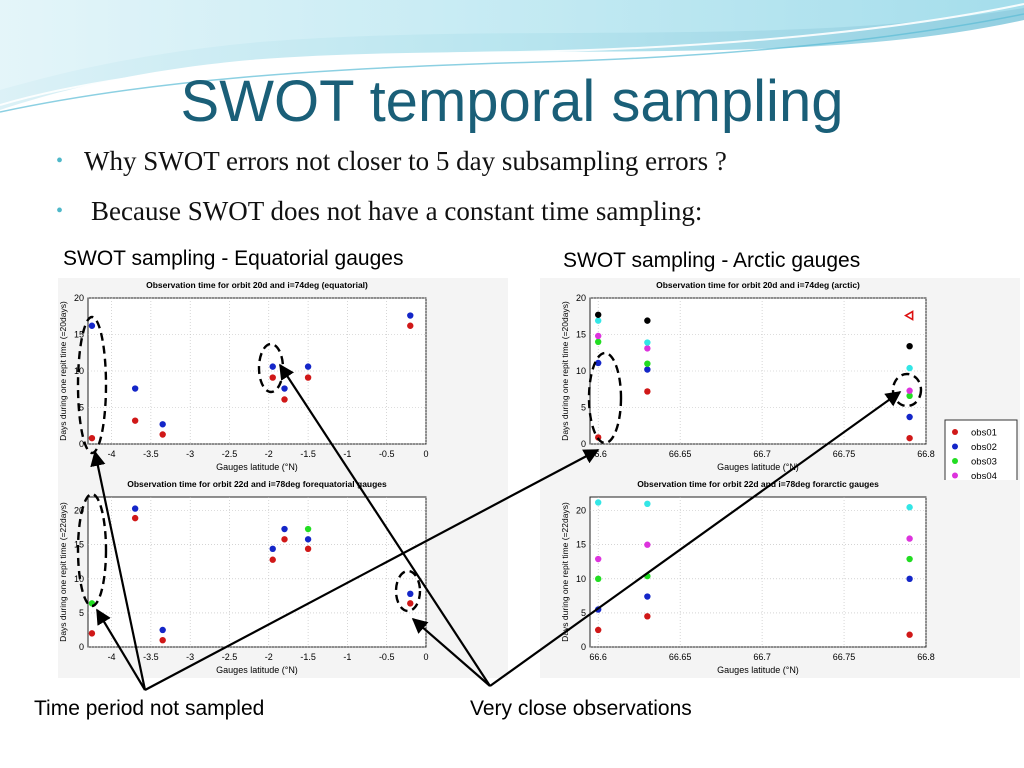 This screenshot has height=768, width=1024. What do you see at coordinates (581, 708) in the screenshot?
I see `annotation-close-observations: Very close observations` at bounding box center [581, 708].